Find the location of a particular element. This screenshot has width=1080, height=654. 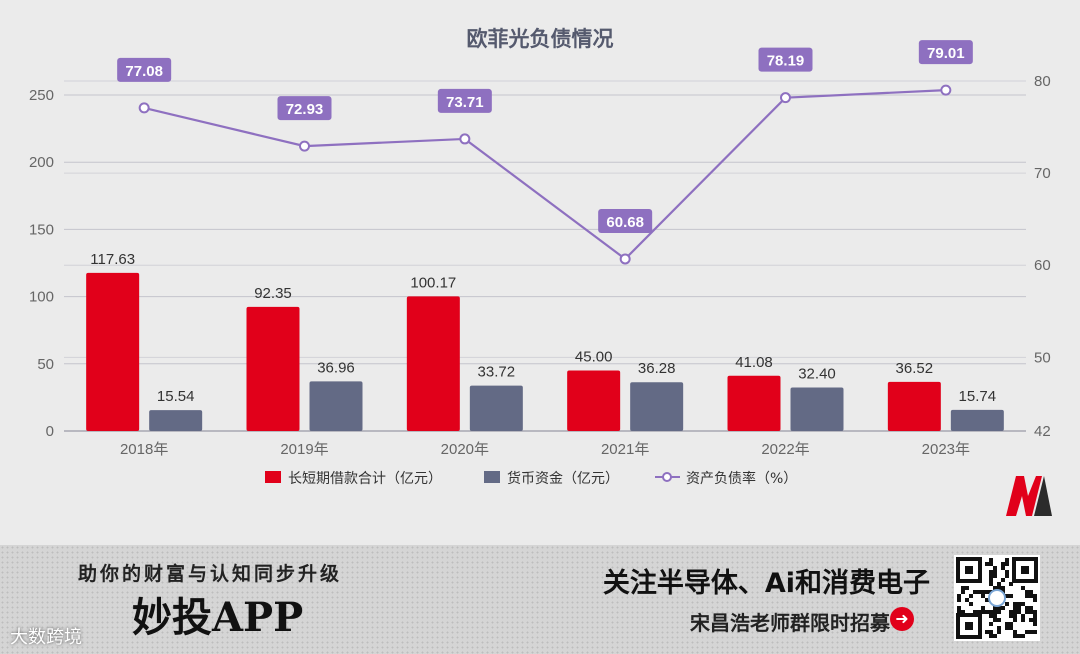

bar-loans-label: 117.63 is located at coordinates (112, 259).